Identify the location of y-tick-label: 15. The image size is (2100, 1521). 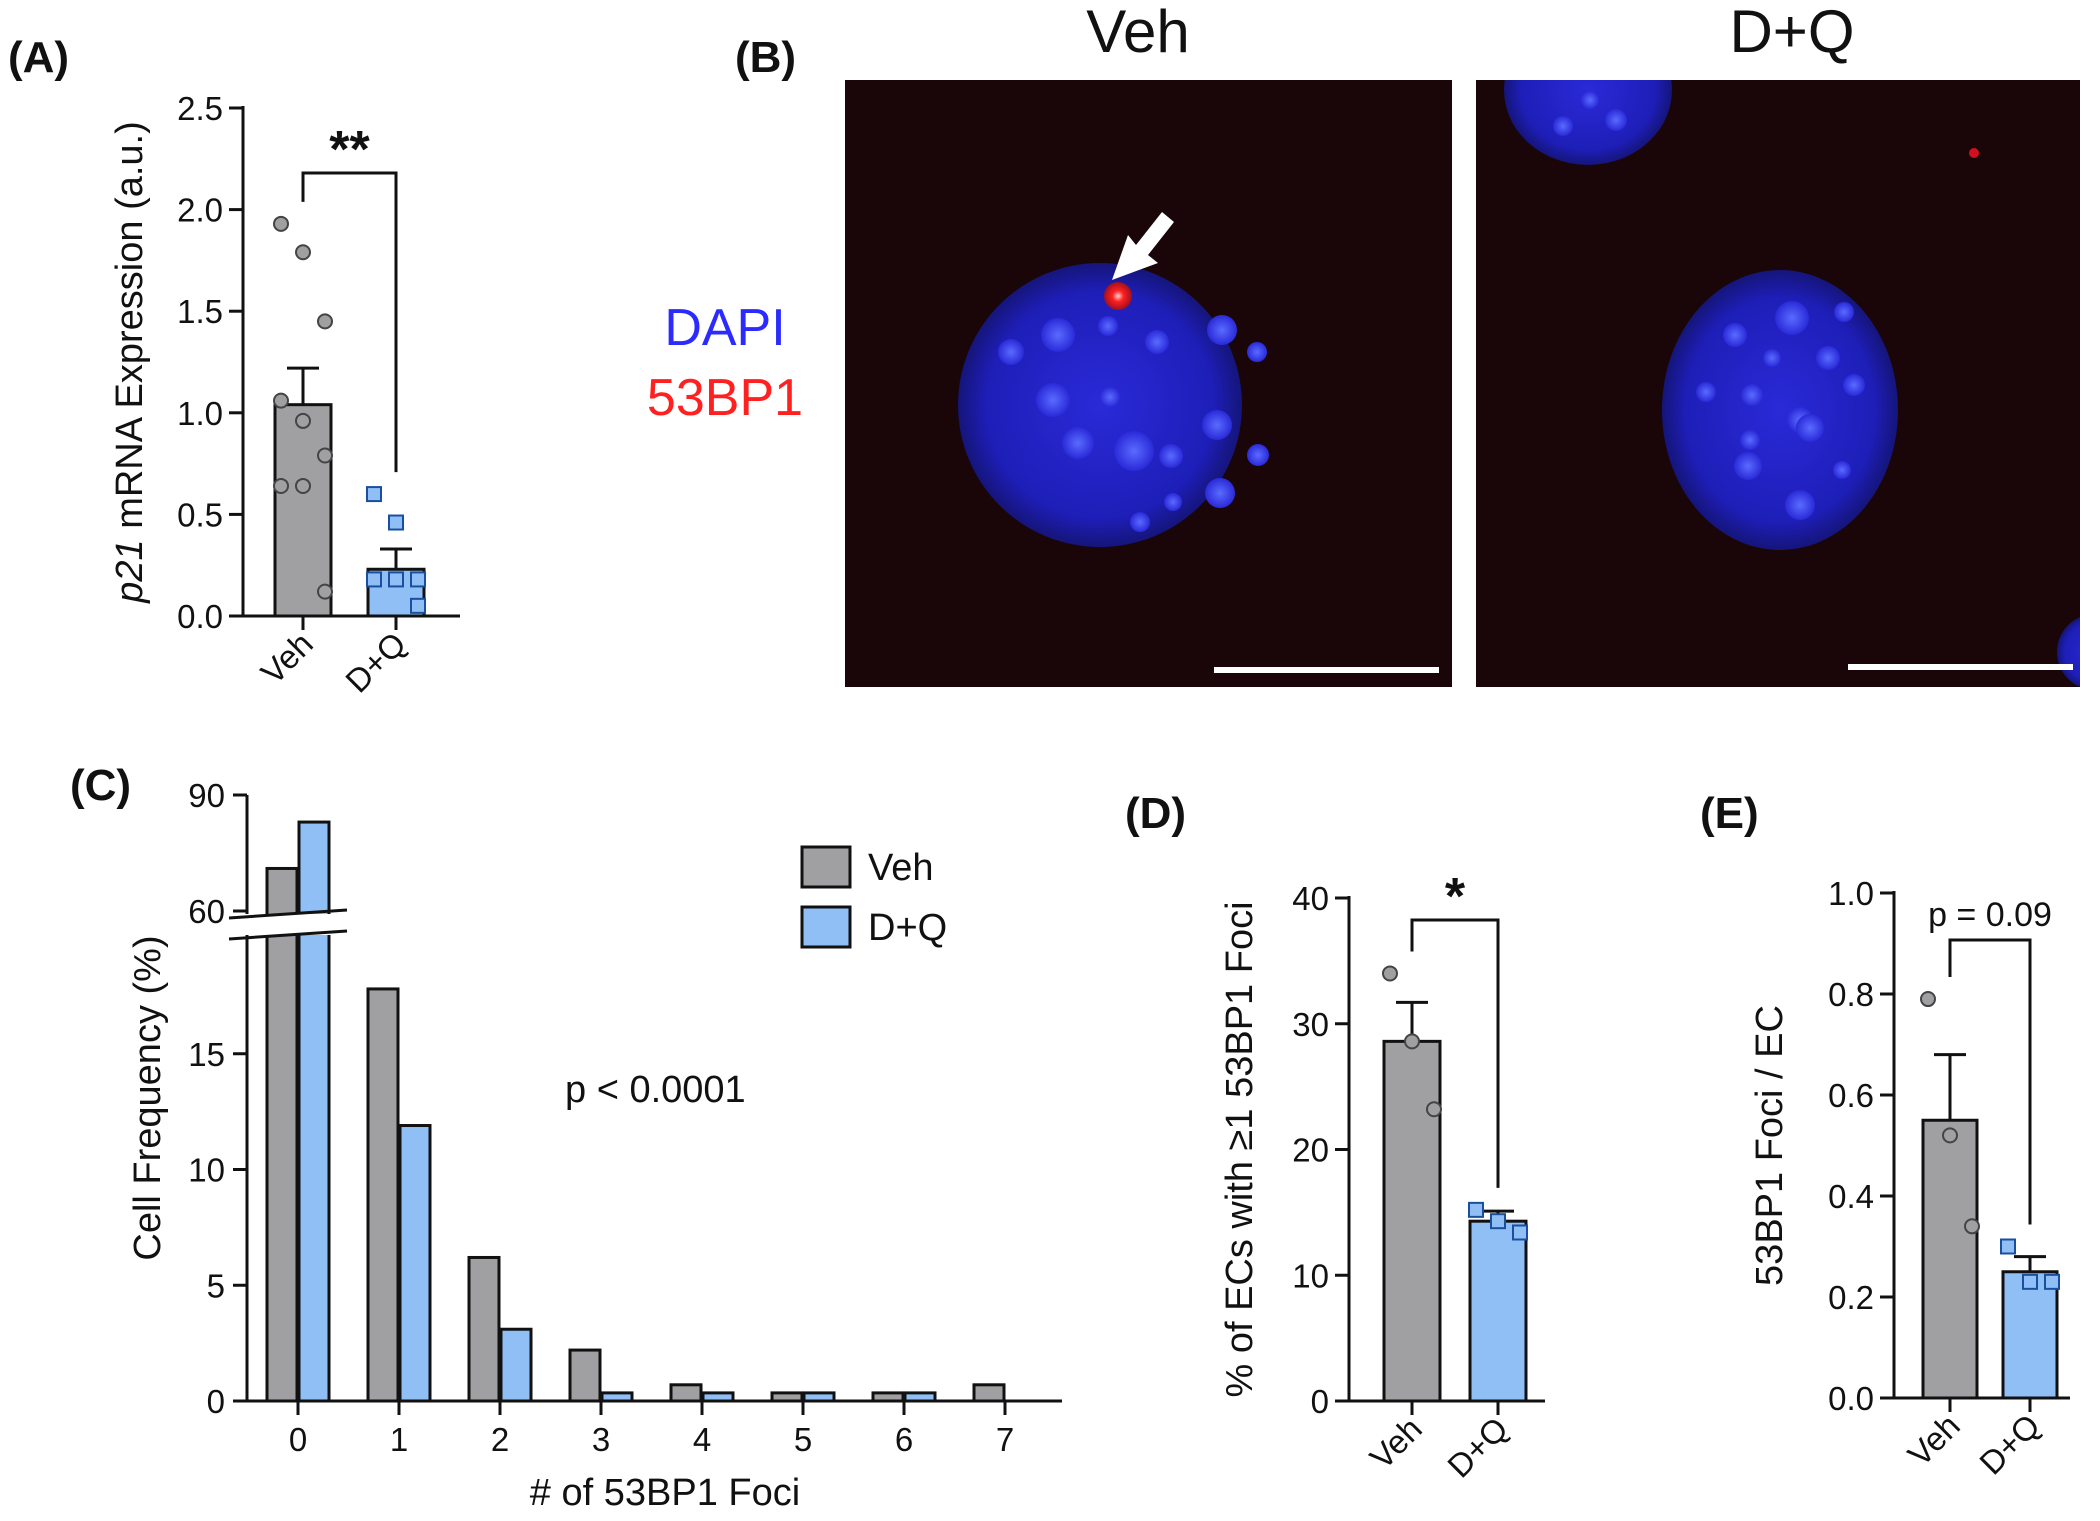
(206, 1054).